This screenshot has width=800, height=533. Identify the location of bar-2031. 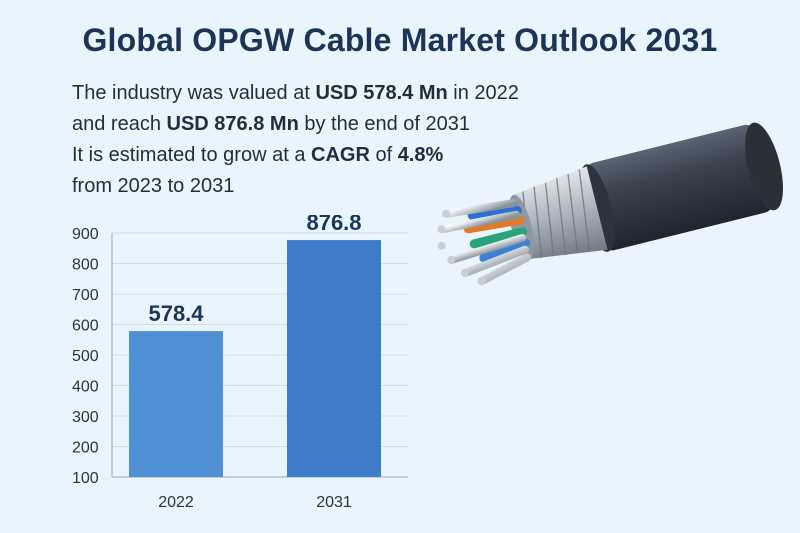
(334, 358).